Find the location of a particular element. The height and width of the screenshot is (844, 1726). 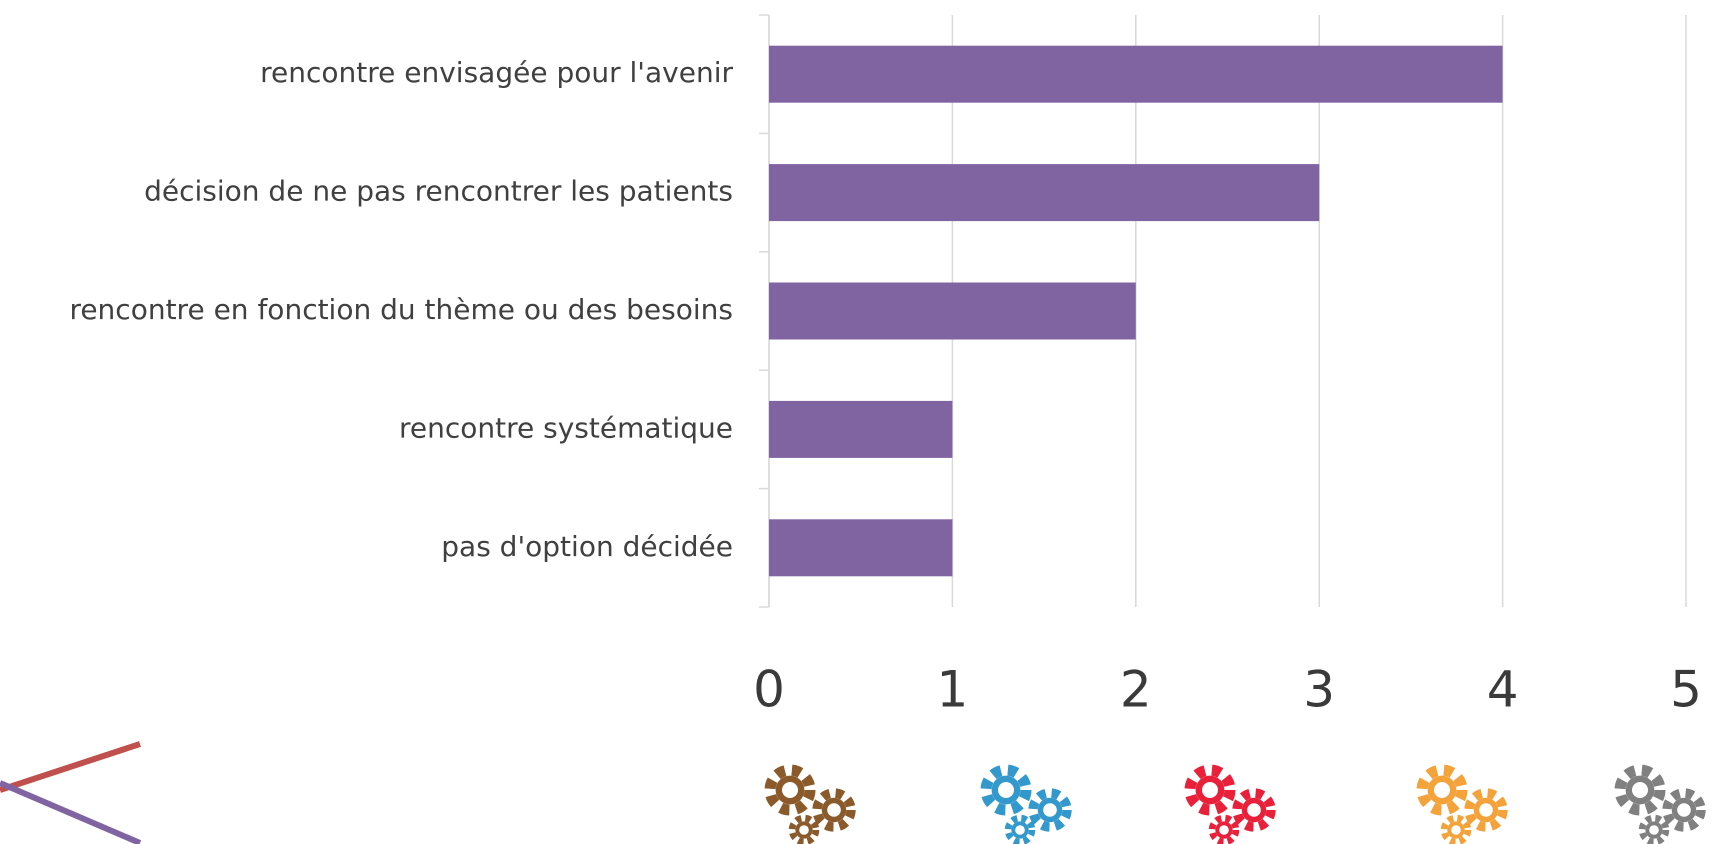

x-tick-label: 0 is located at coordinates (769, 690).